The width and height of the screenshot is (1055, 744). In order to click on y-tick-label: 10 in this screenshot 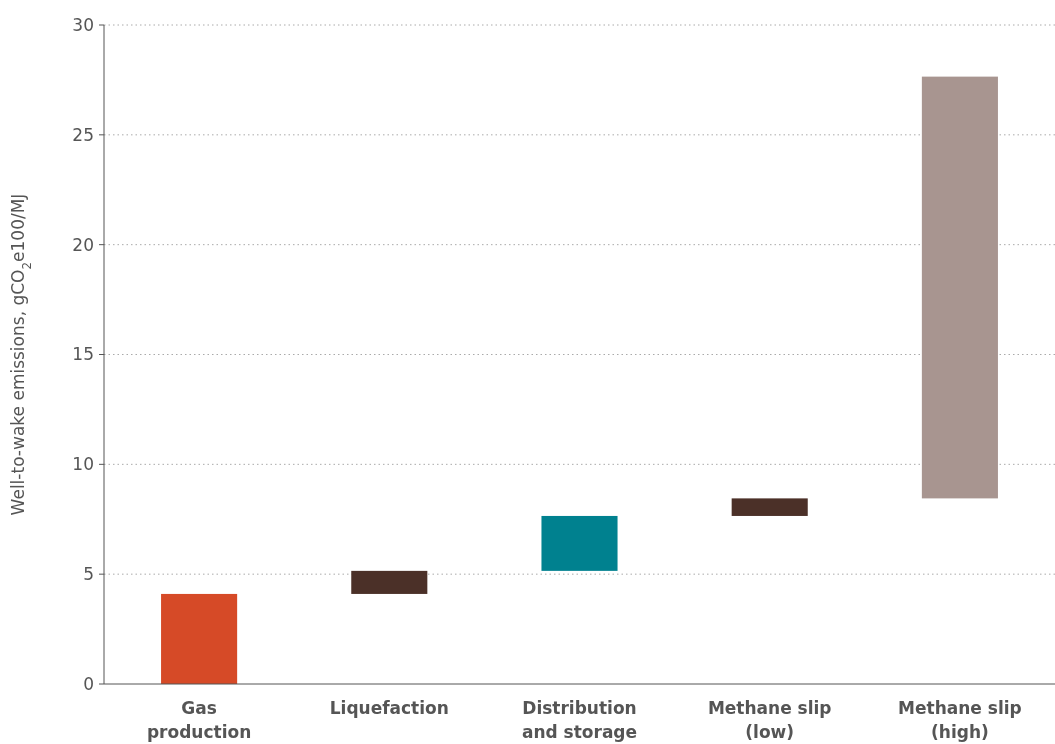, I will do `click(83, 464)`.